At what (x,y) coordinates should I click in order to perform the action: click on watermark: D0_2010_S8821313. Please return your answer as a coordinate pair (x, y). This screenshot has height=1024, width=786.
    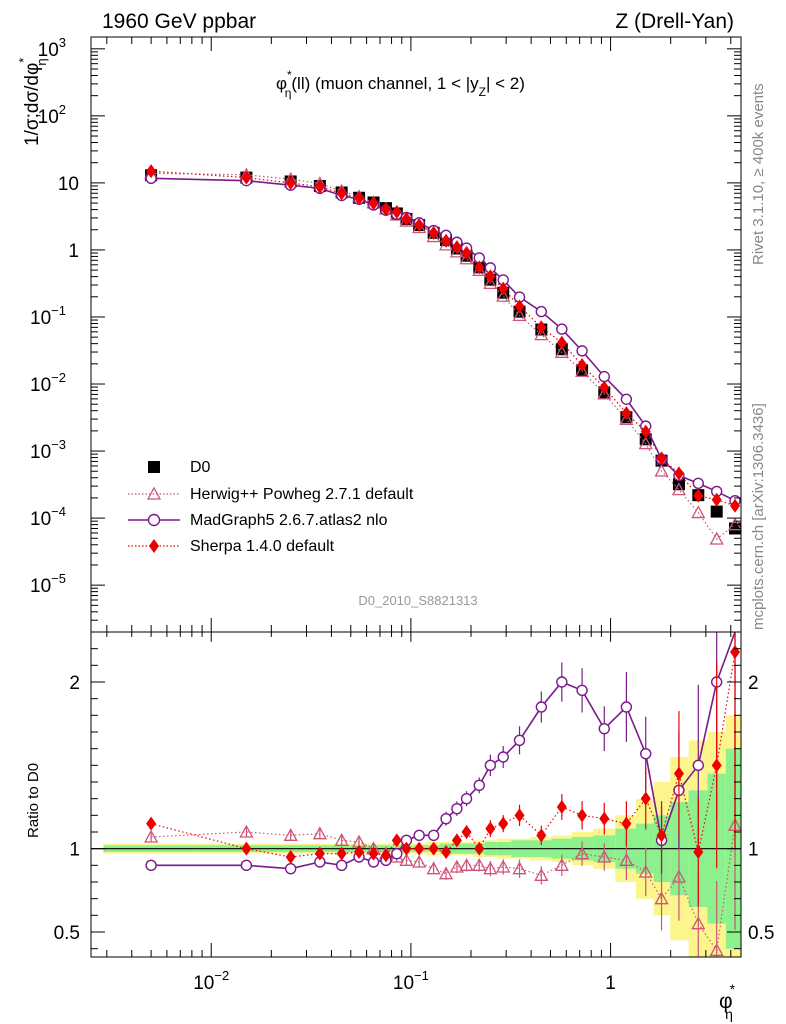
    Looking at the image, I should click on (417, 600).